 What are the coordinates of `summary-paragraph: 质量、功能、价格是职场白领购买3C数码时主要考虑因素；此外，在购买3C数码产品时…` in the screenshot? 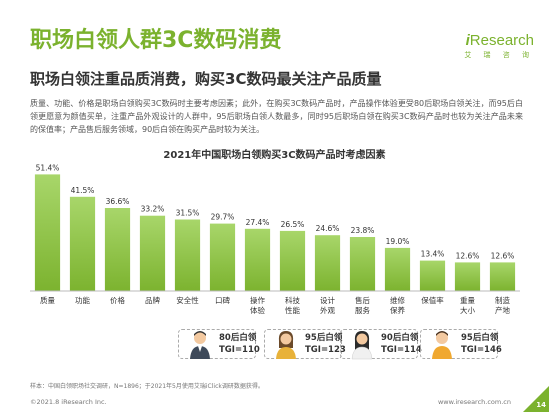 It's located at (276, 116).